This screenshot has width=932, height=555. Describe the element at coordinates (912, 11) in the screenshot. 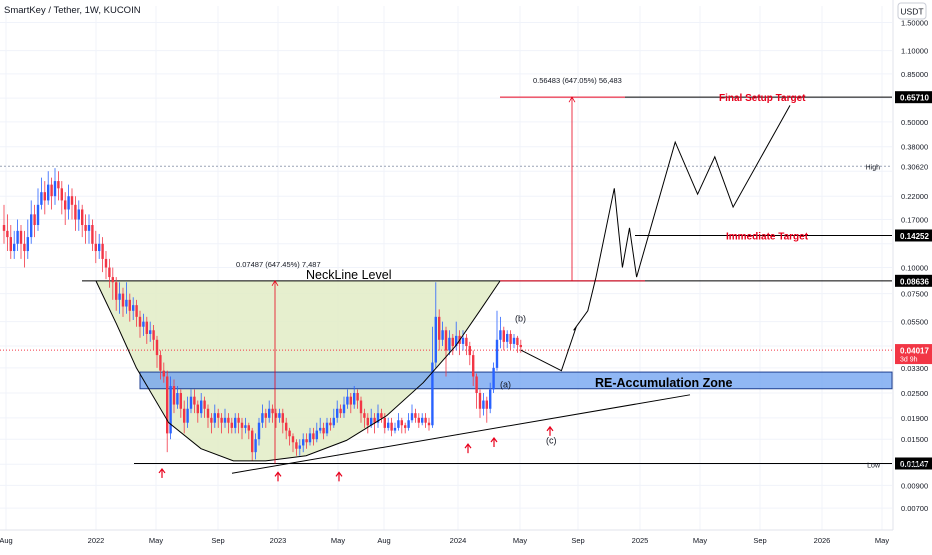

I see `currency-button: USDT` at that location.